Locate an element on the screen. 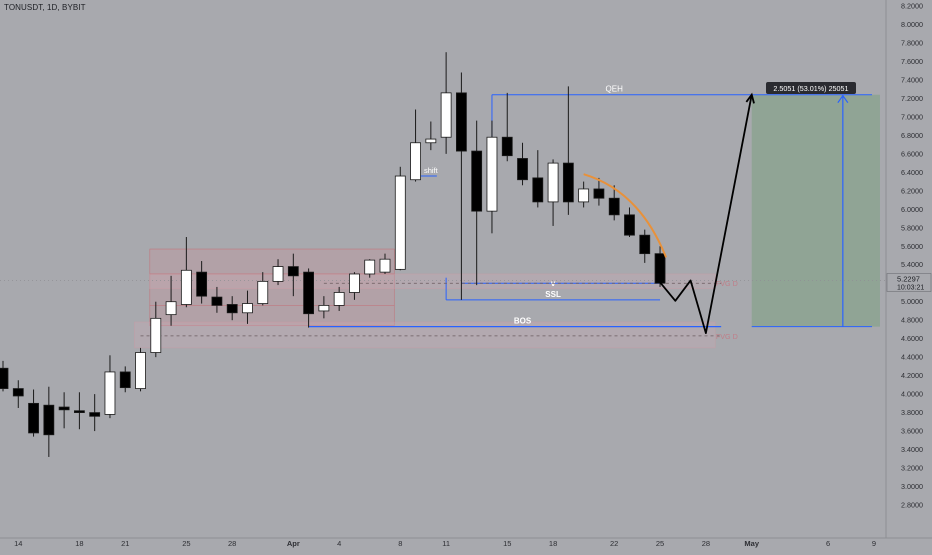  symbol-title: TONUSDT, 1D, BYBIT is located at coordinates (45, 7).